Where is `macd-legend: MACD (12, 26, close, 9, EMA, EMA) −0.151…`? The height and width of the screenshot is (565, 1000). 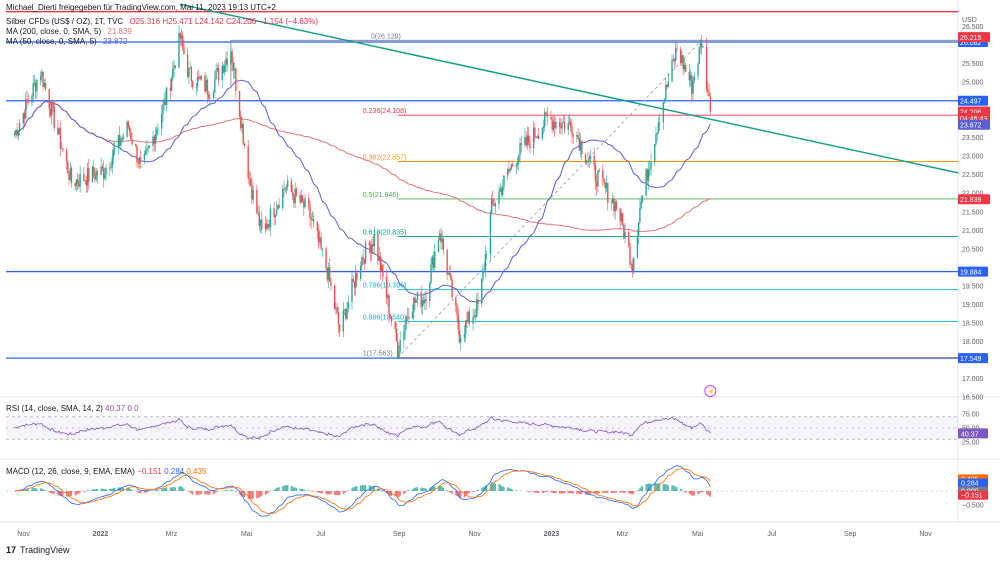
macd-legend: MACD (12, 26, close, 9, EMA, EMA) −0.151… is located at coordinates (106, 471).